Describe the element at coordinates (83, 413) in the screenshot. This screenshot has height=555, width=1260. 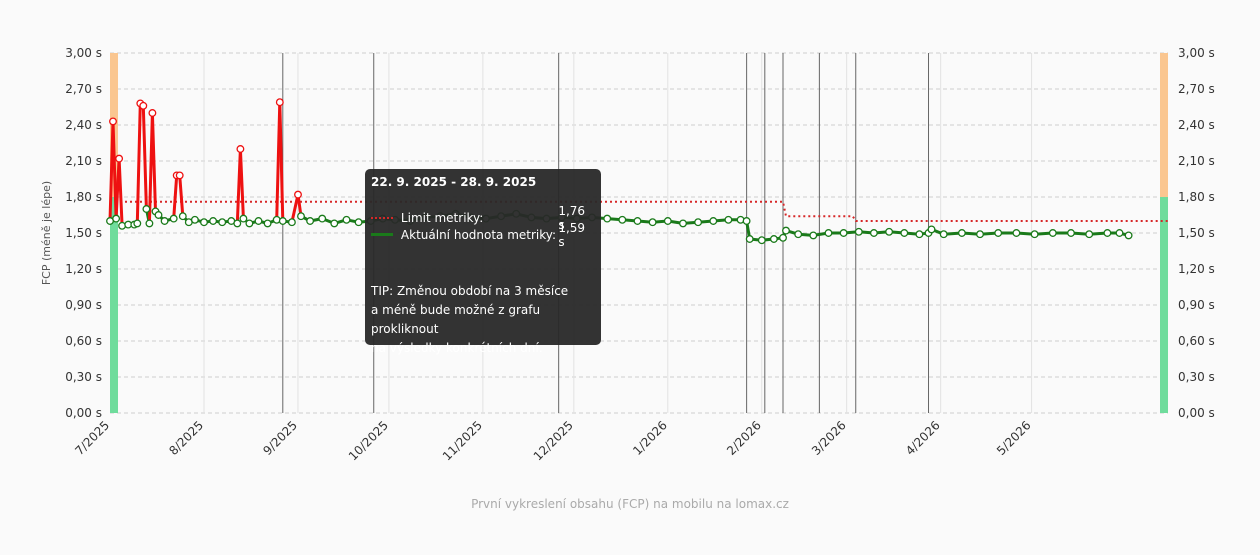
I see `y-tick-label-left: 0,00 s` at that location.